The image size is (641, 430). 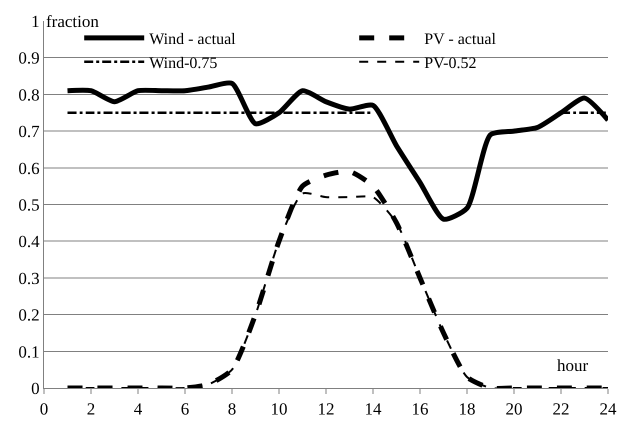 I want to click on y-tick-label: 0.9, so click(x=29, y=58).